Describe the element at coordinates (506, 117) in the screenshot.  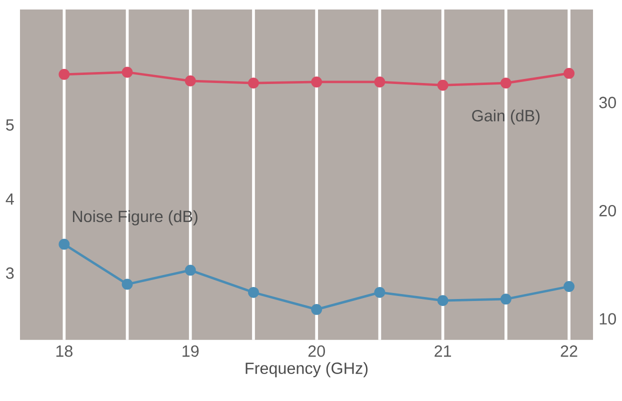
I see `series-label: Gain (dB)` at that location.